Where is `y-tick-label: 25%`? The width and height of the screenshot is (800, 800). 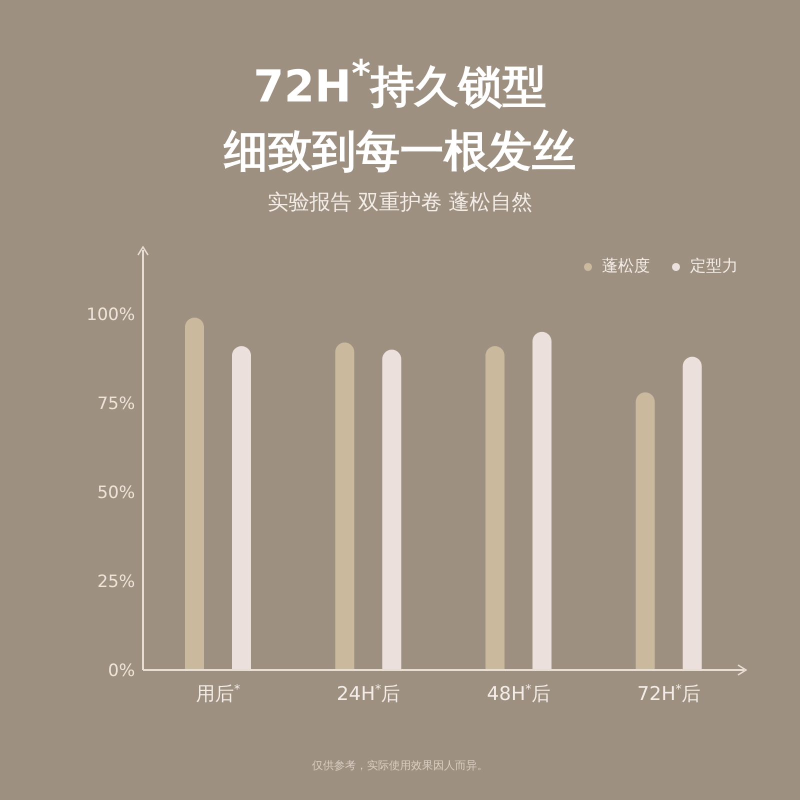 y-tick-label: 25% is located at coordinates (116, 582).